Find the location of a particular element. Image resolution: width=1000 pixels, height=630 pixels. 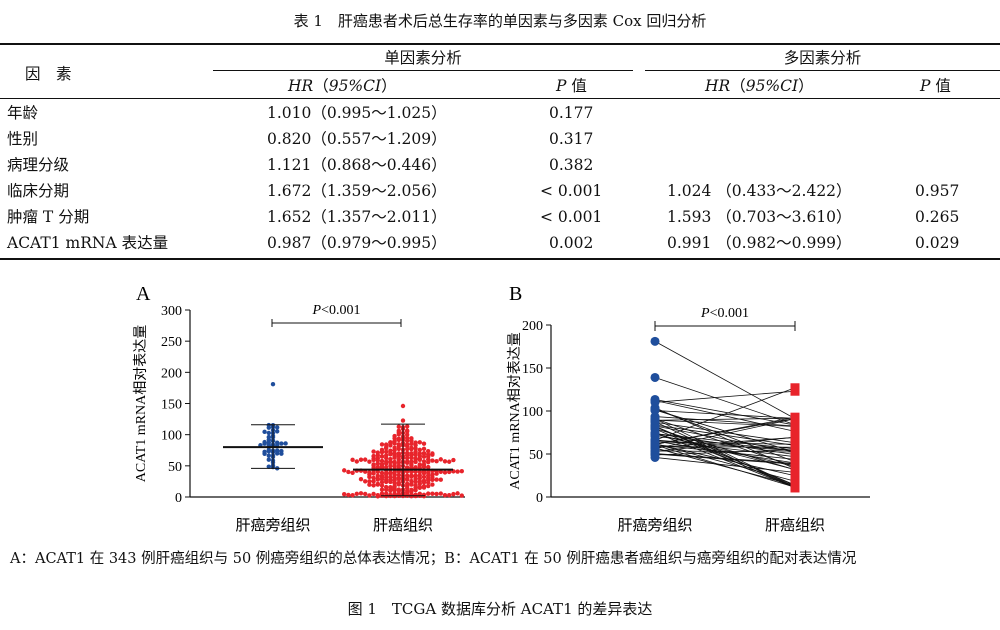

table-top-rule is located at coordinates (500, 44).